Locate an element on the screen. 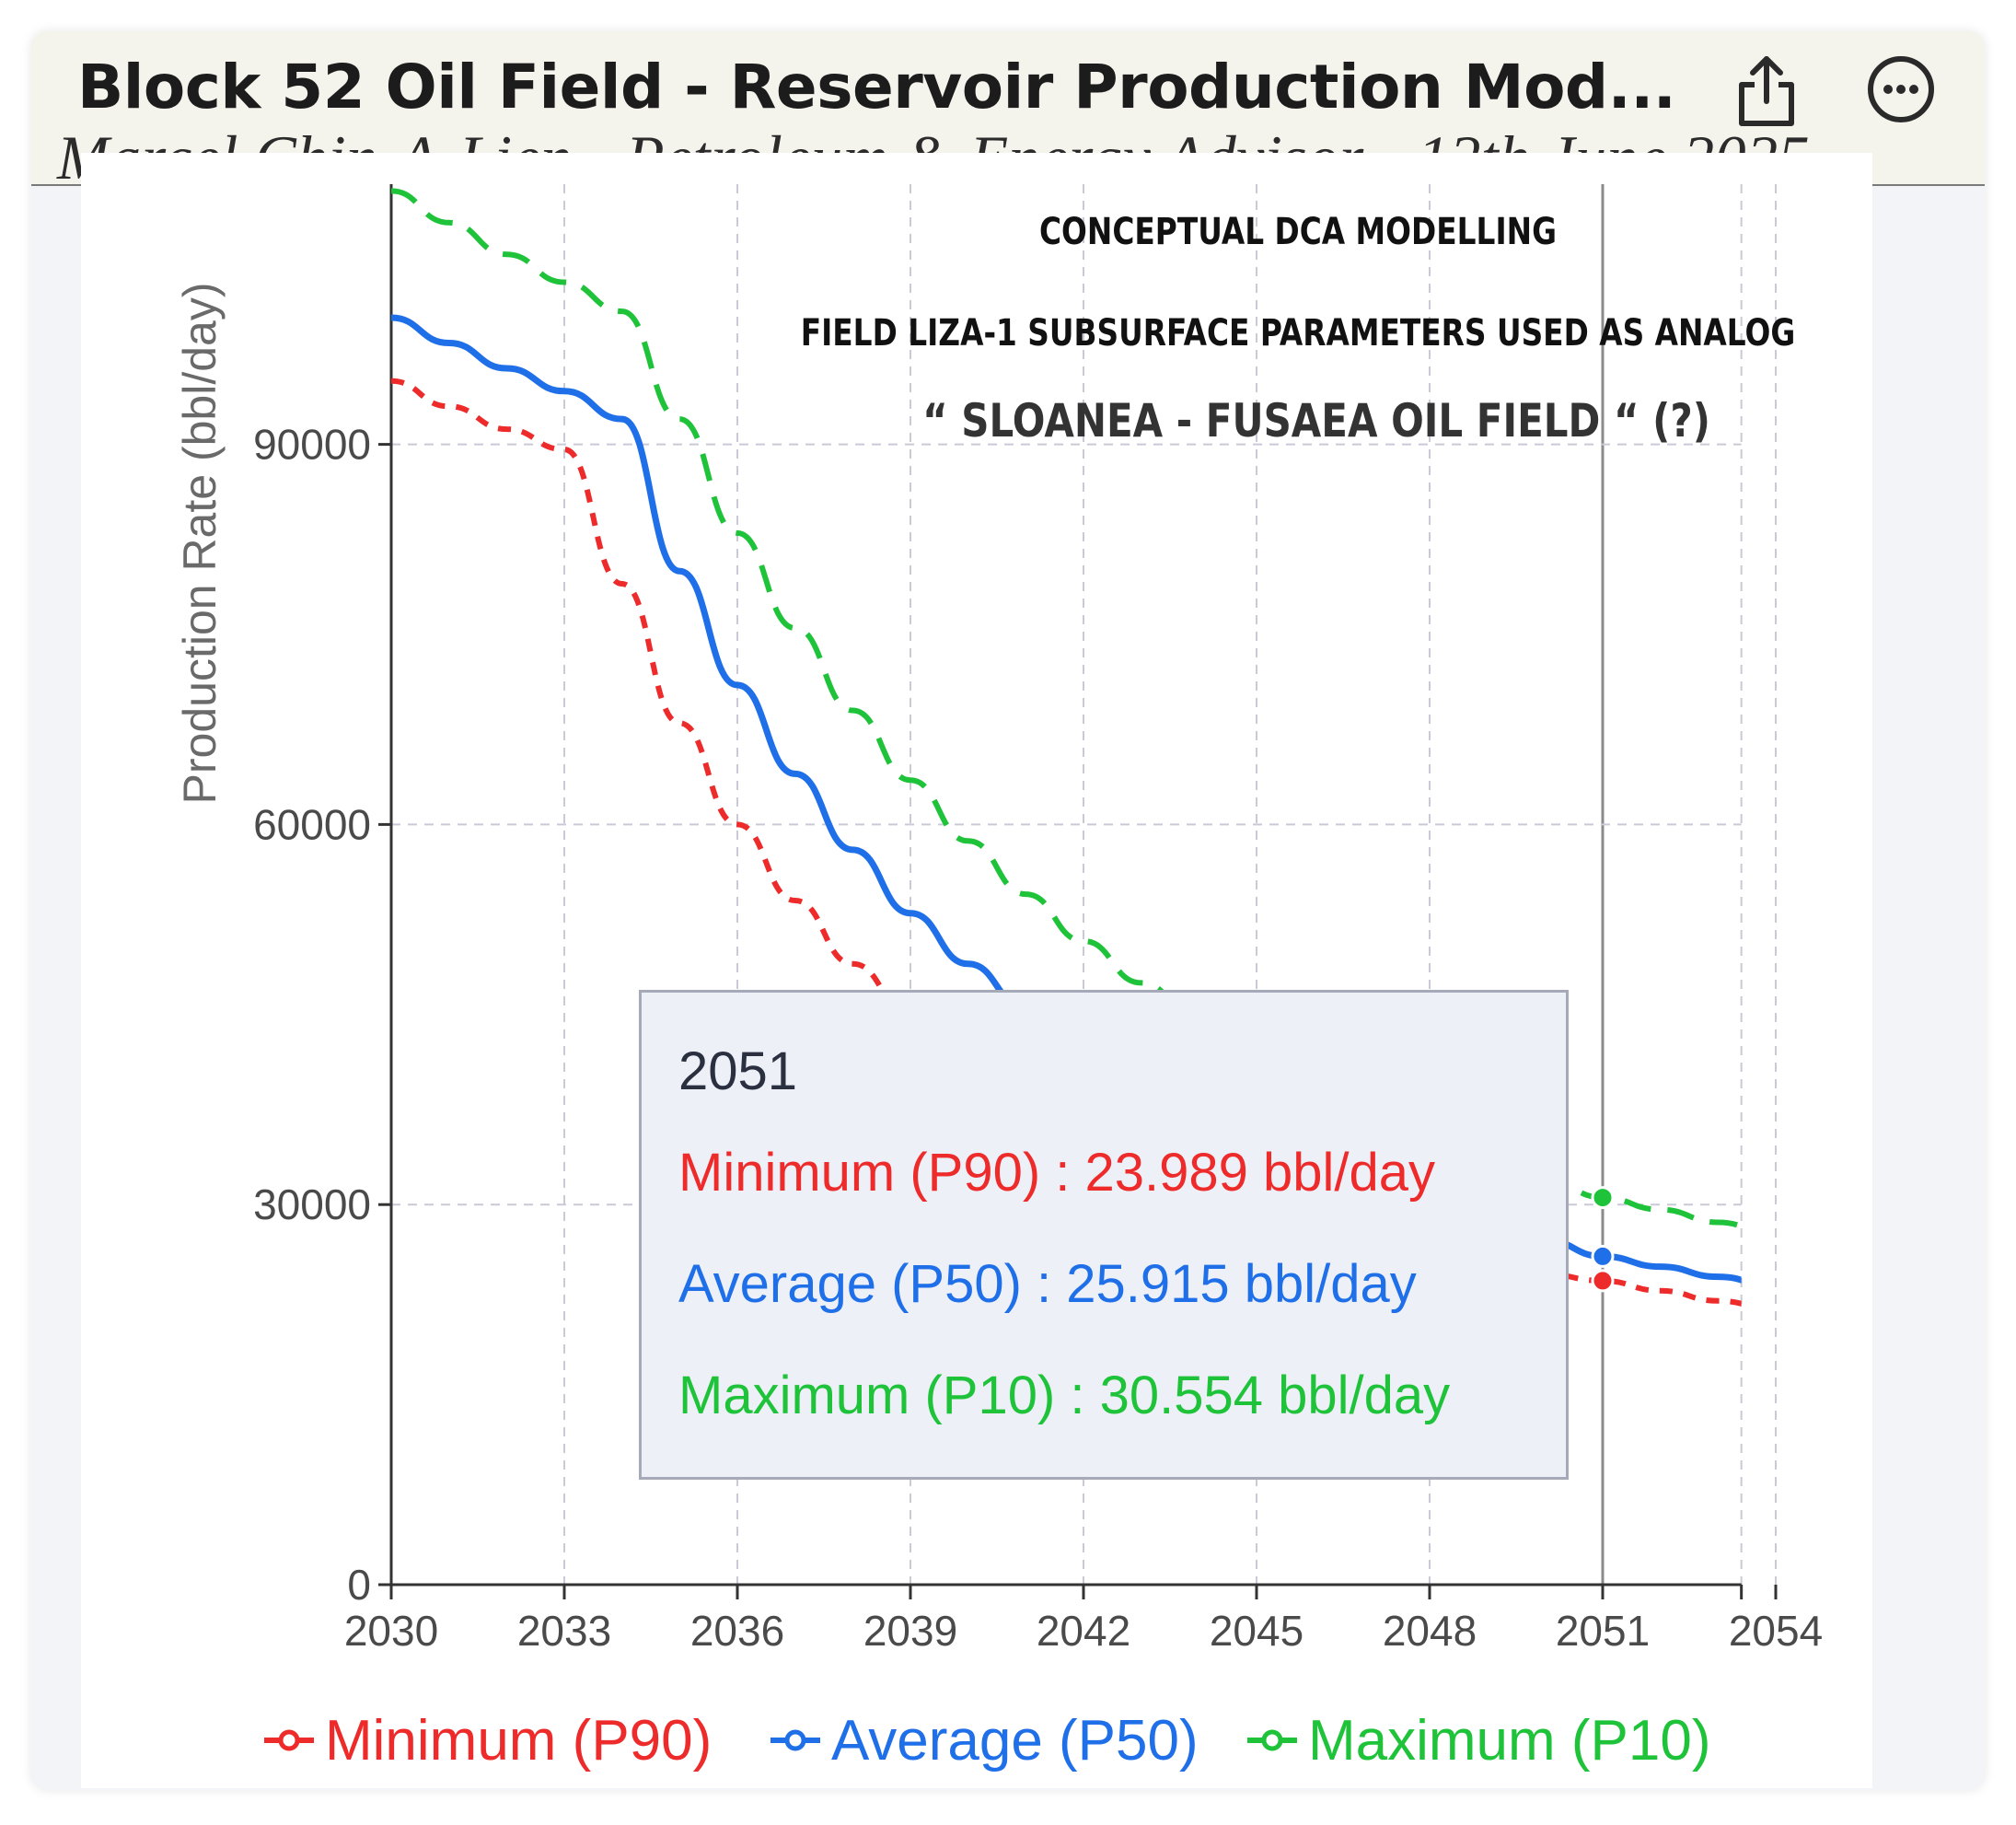 The height and width of the screenshot is (1825, 2016). legend-marker-avg-icon is located at coordinates (795, 1740).